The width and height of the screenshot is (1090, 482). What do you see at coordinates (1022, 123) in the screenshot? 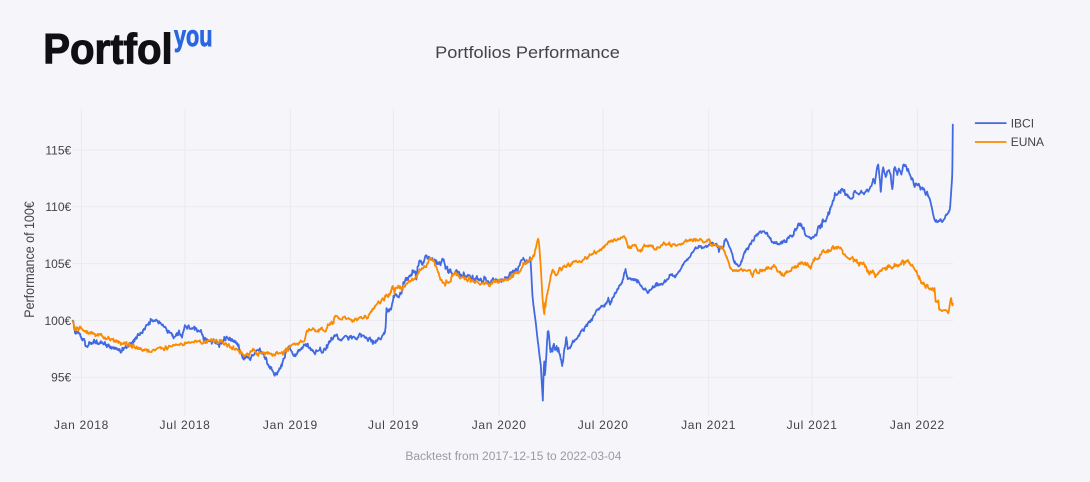
I see `svg-text: IBCI` at bounding box center [1022, 123].